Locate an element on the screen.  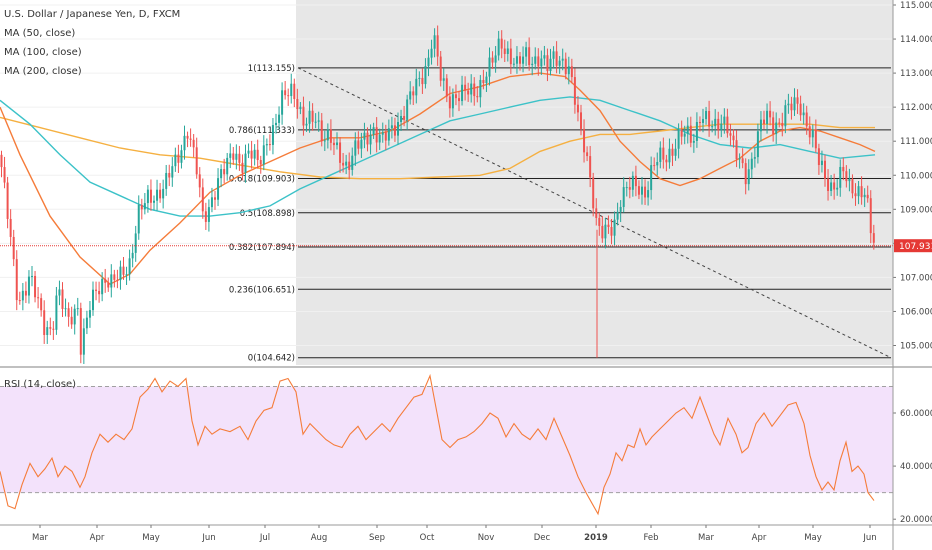
rsi-legend: RSI (14, close) is located at coordinates (40, 384).